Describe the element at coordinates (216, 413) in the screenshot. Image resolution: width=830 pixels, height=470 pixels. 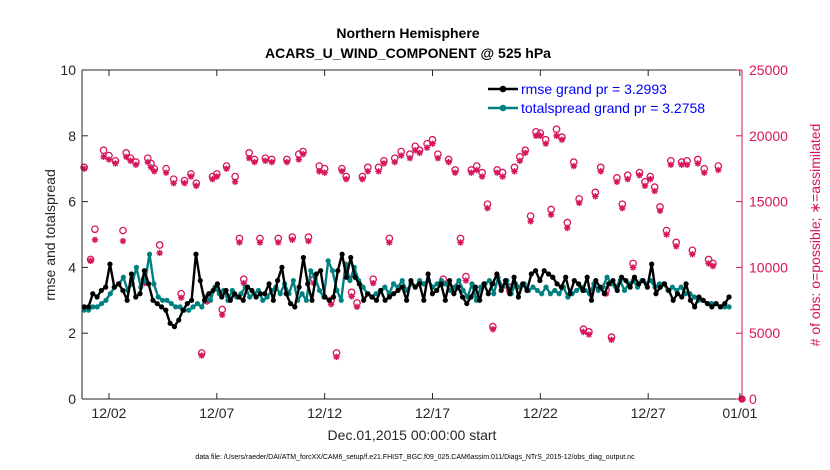
I see `x-tick-label: 12/07` at that location.